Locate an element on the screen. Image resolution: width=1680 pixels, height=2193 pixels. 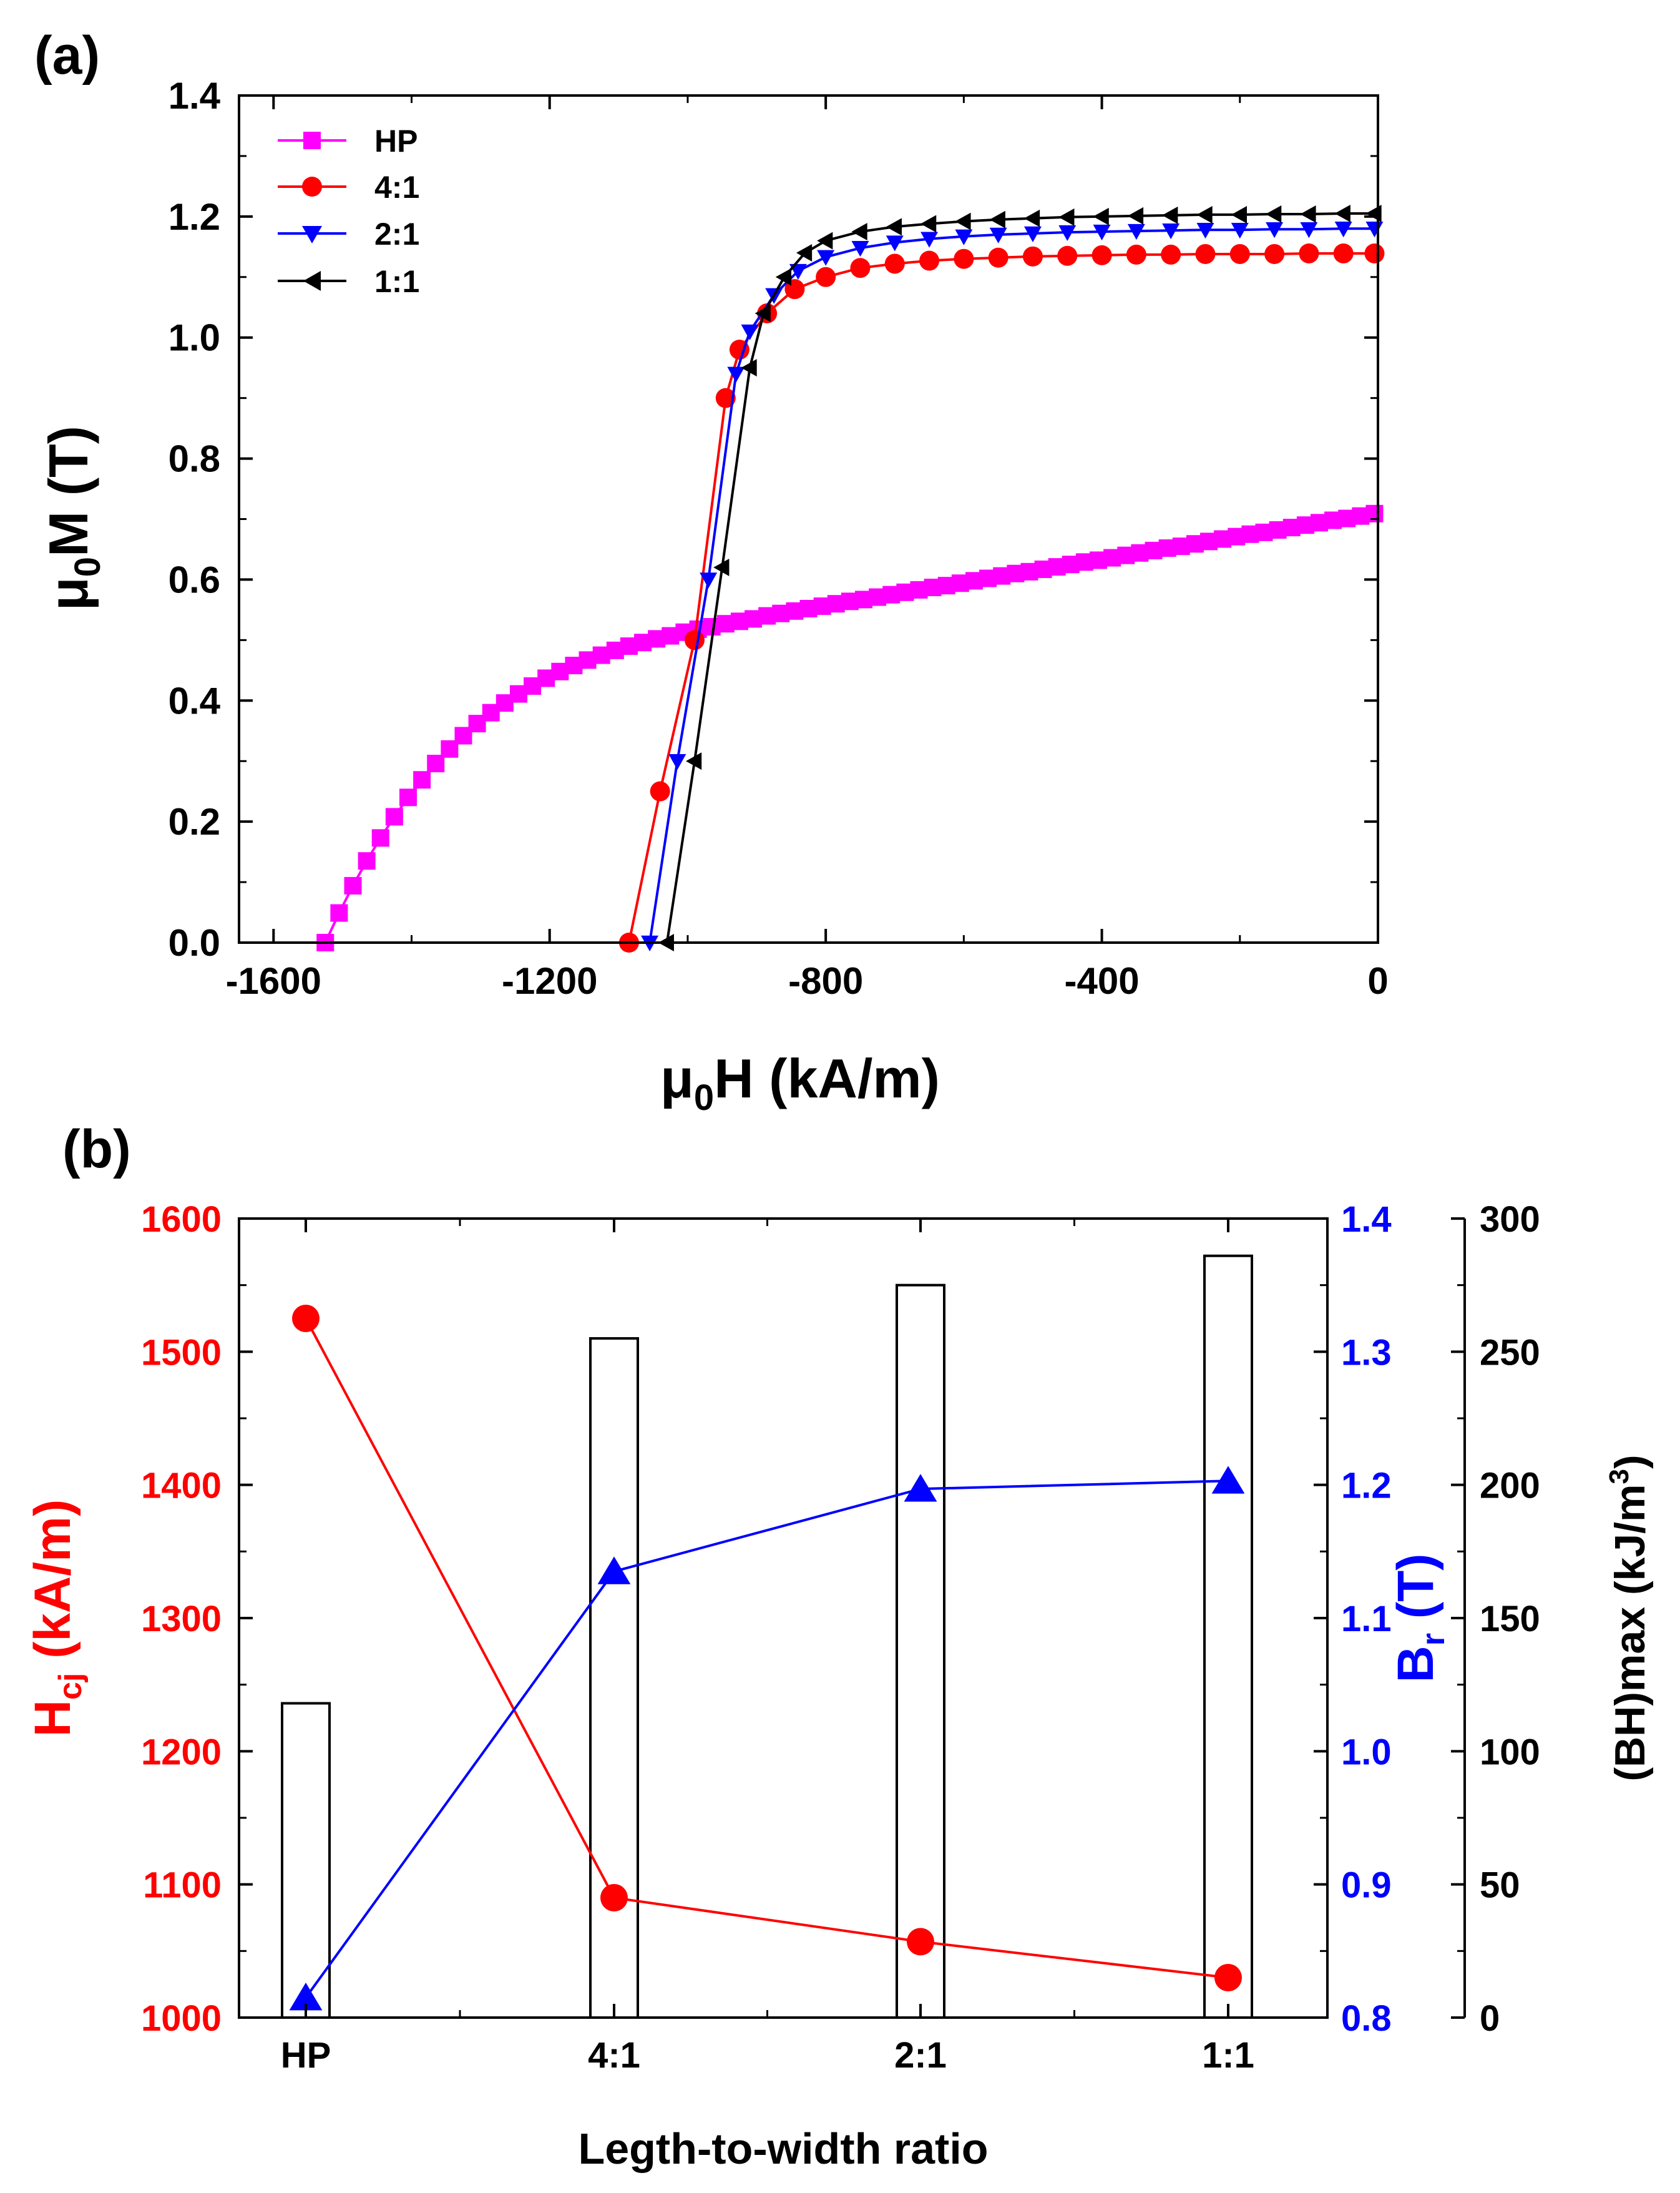
panel-b-right-axis-2-title: (BH)max (kJ/m3) is located at coordinates (1629, 1618).